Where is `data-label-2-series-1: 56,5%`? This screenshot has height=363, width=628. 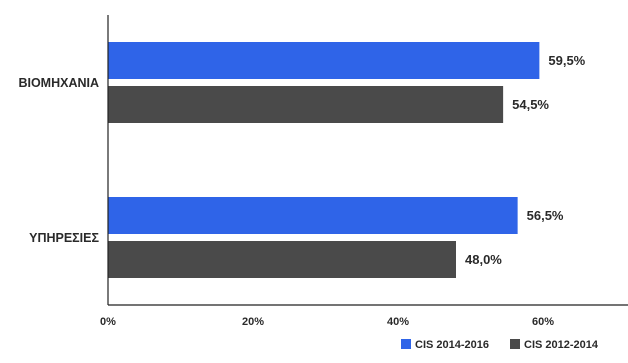 data-label-2-series-1: 56,5% is located at coordinates (545, 215).